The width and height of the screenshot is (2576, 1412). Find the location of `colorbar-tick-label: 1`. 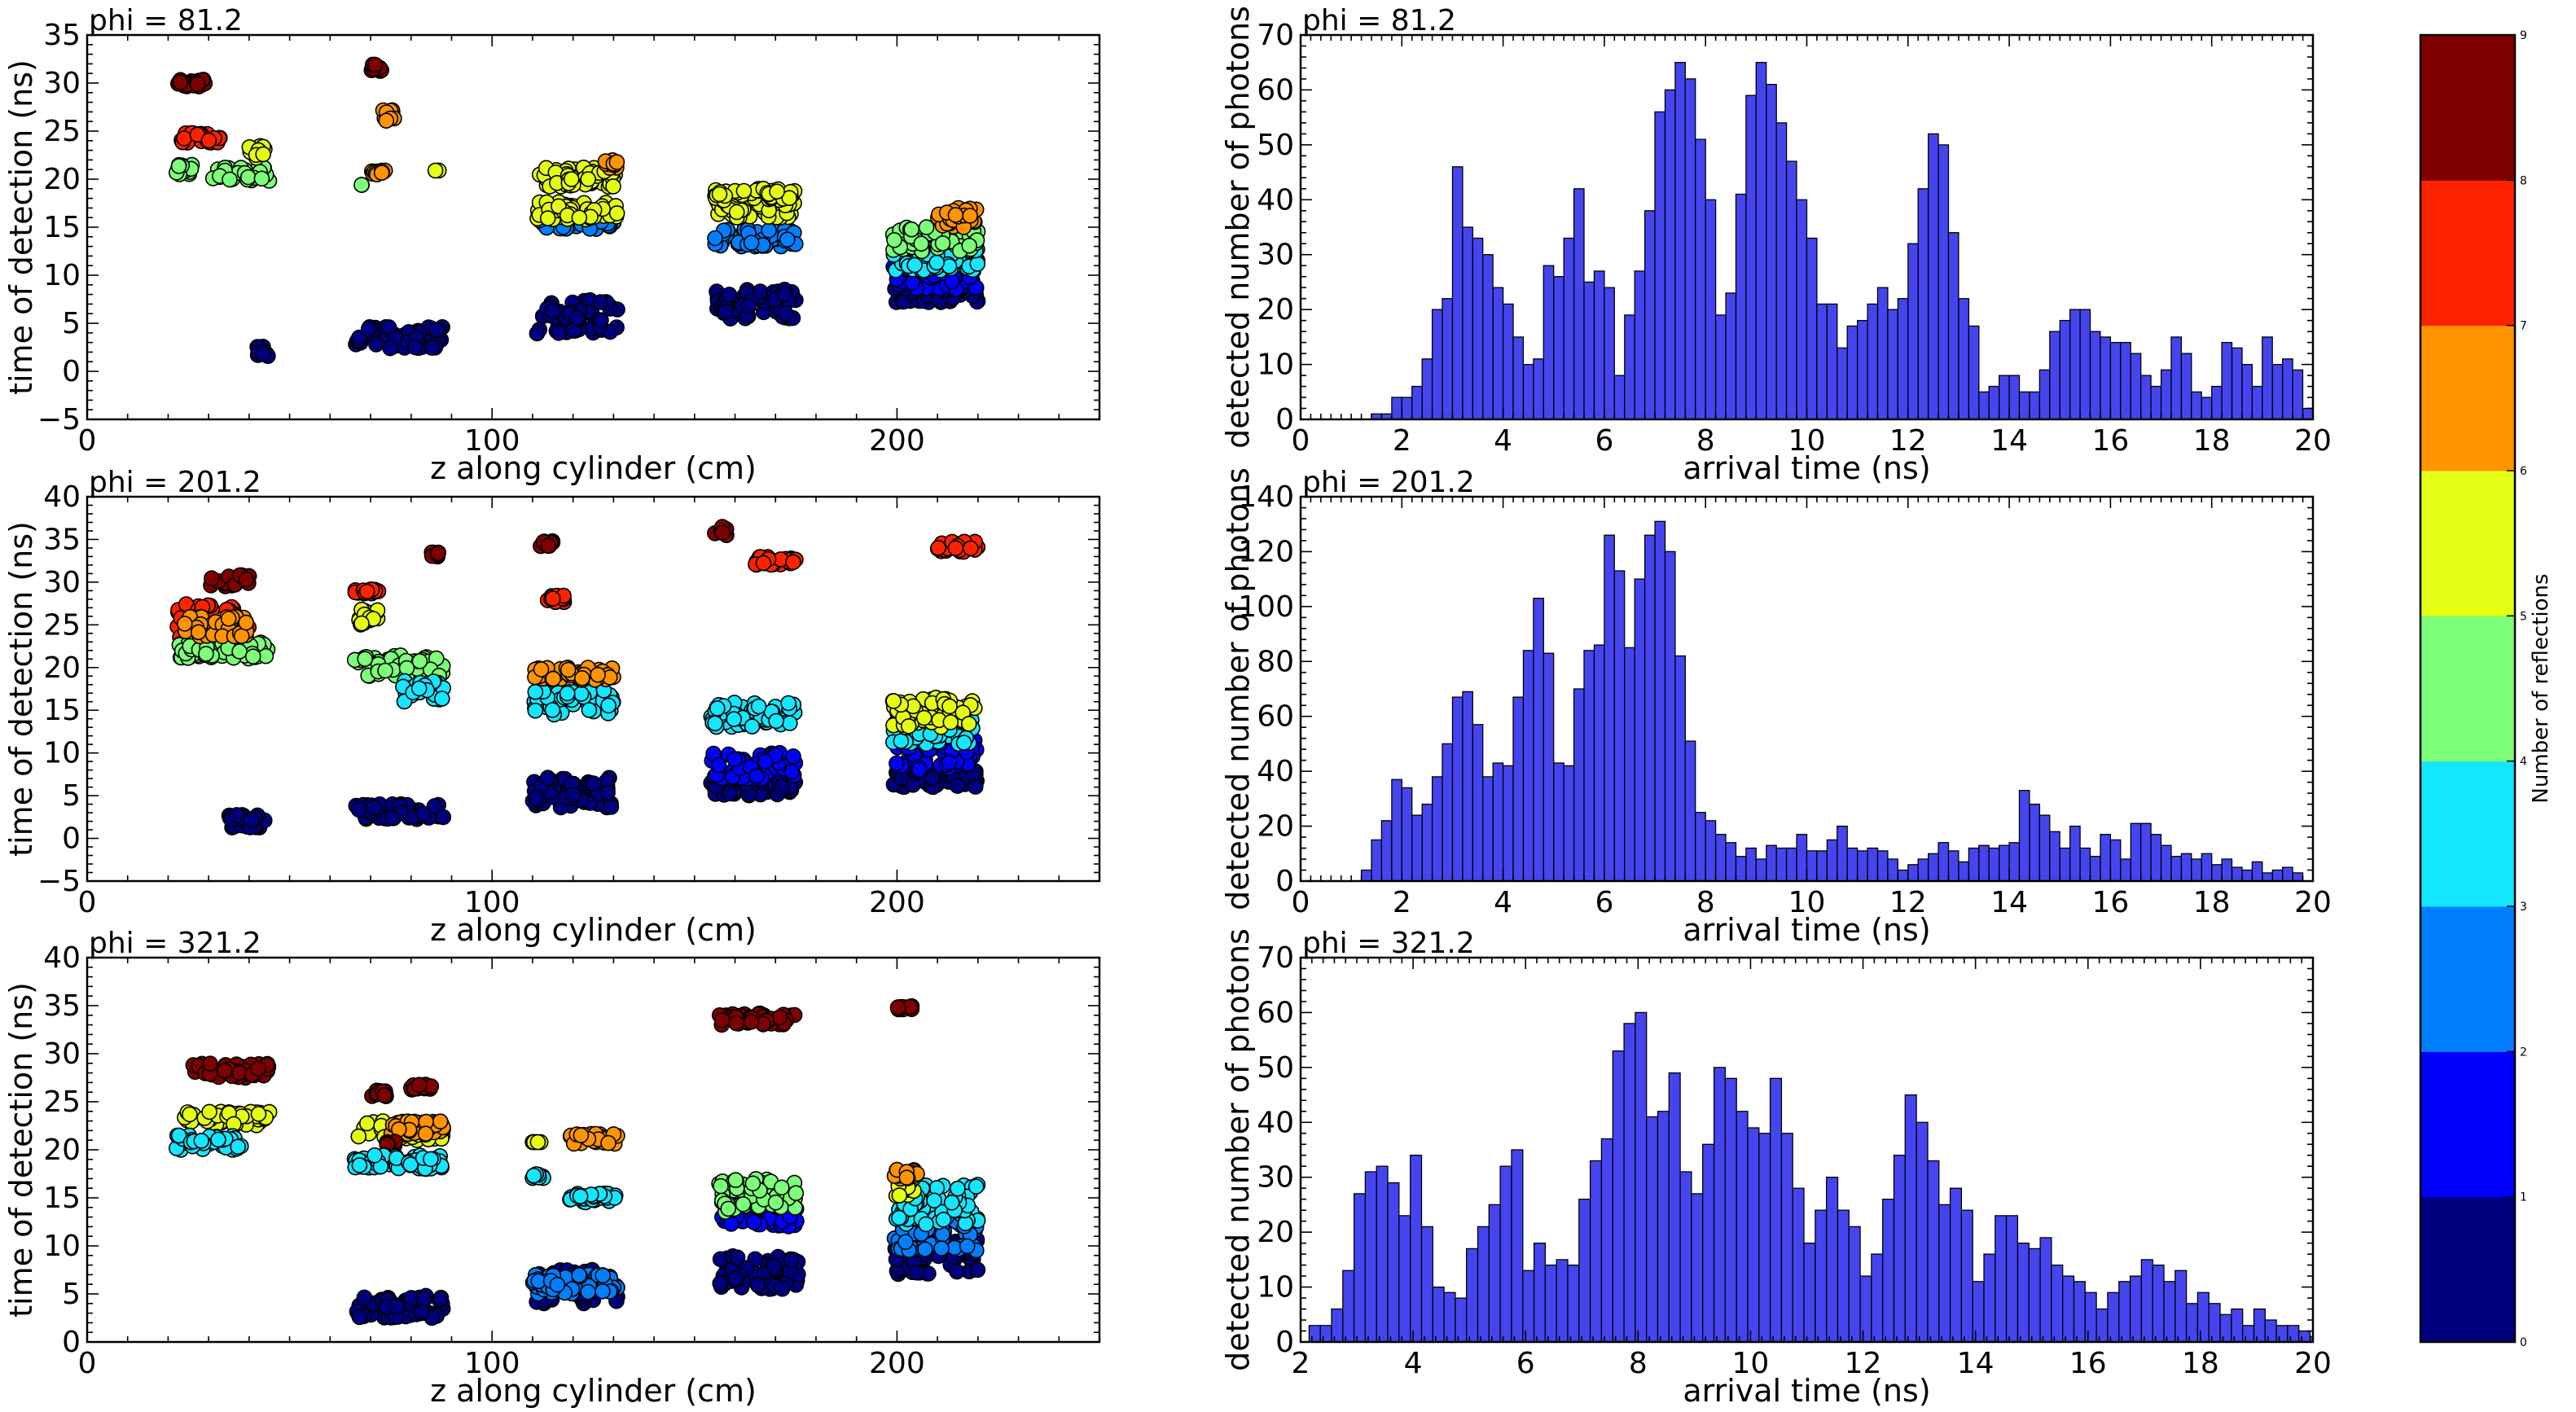

colorbar-tick-label: 1 is located at coordinates (2524, 1197).